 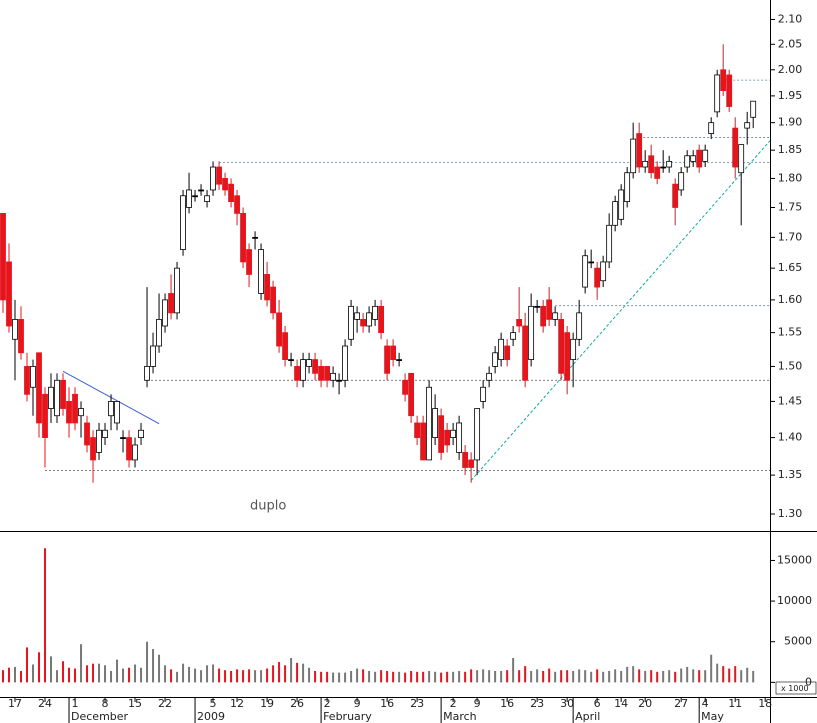 What do you see at coordinates (105, 703) in the screenshot?
I see `x-tick-label: 8` at bounding box center [105, 703].